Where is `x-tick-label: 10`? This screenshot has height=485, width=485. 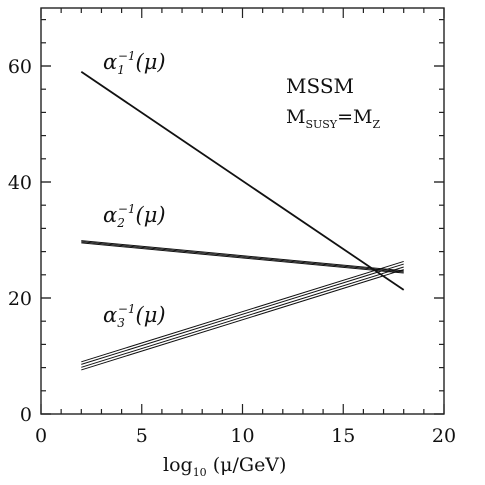 x-tick-label: 10 is located at coordinates (242, 436).